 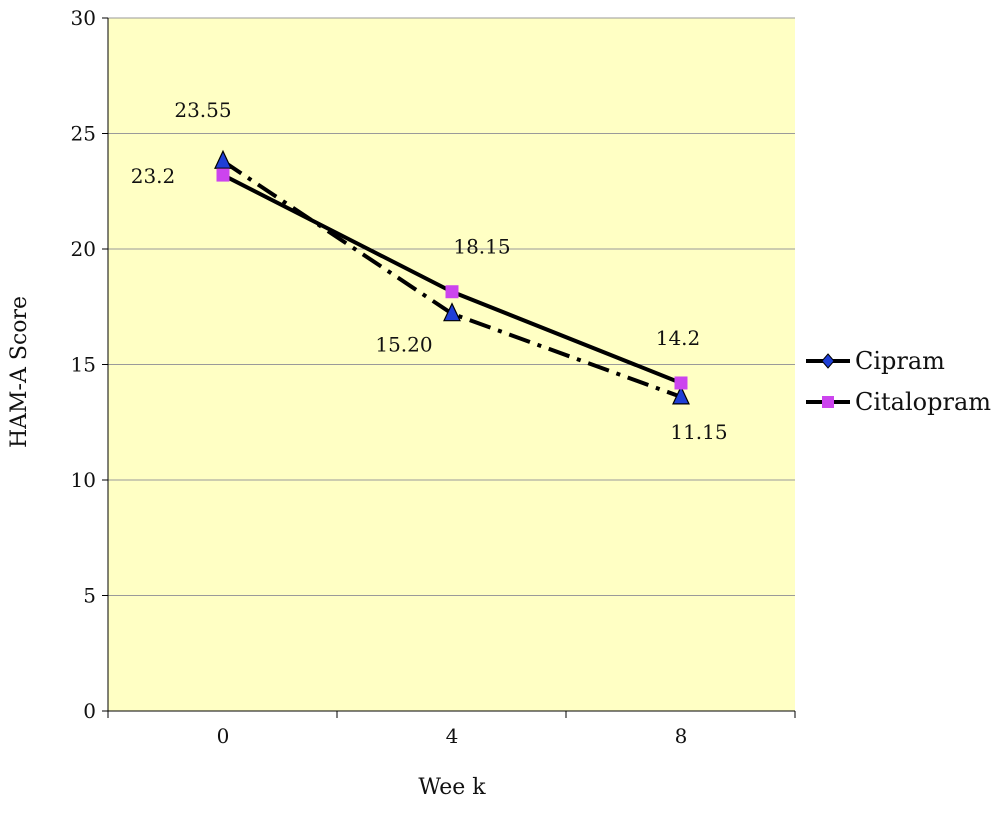 I want to click on legend-citalopram-label: Citalopram, so click(x=923, y=402).